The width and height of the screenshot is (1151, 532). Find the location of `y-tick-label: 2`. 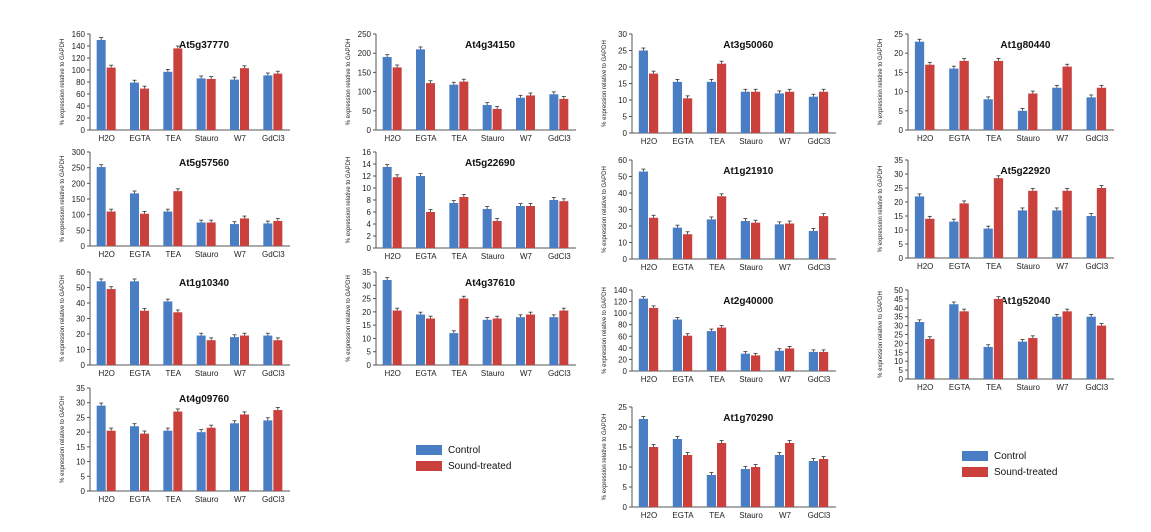

y-tick-label: 2 is located at coordinates (369, 236).